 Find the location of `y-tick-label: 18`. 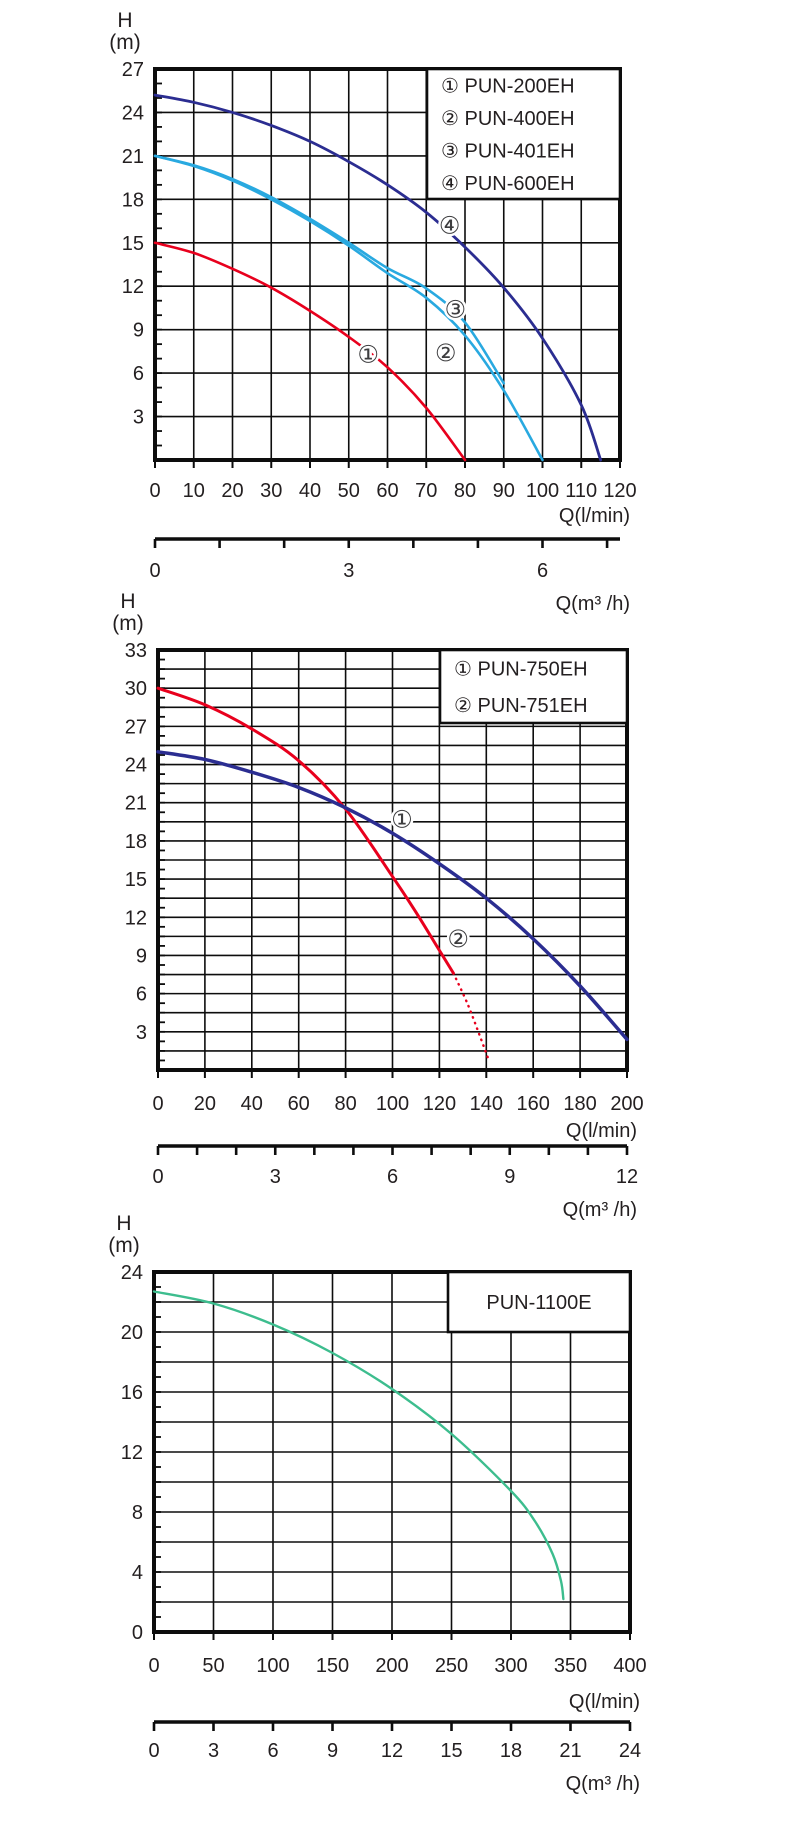

y-tick-label: 18 is located at coordinates (136, 842).